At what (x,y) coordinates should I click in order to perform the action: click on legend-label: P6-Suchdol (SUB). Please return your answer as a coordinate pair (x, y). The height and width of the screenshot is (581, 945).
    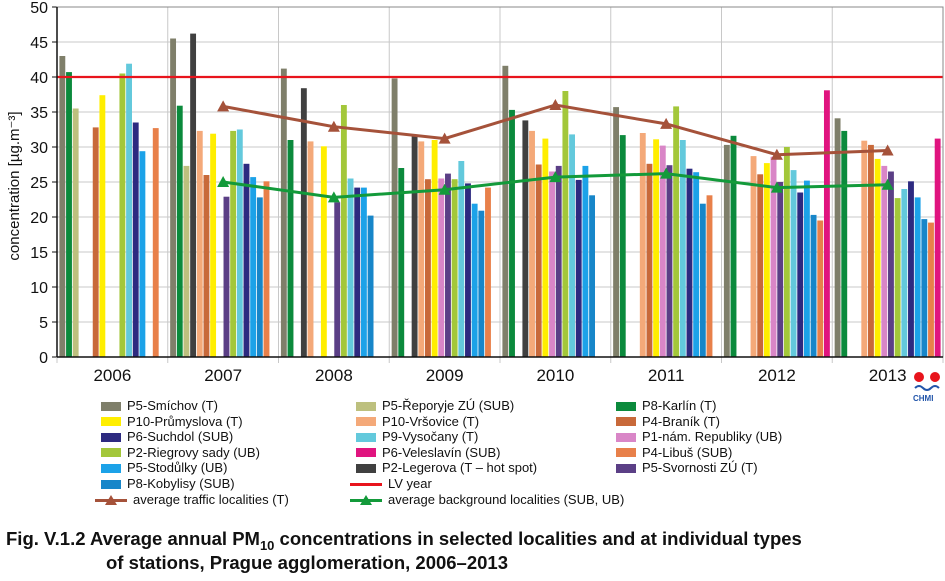
    Looking at the image, I should click on (180, 437).